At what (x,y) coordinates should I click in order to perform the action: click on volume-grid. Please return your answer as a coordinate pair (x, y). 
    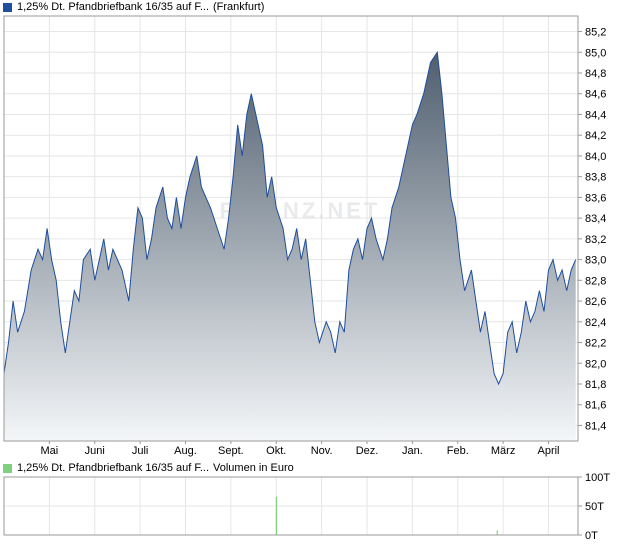
    Looking at the image, I should click on (291, 506).